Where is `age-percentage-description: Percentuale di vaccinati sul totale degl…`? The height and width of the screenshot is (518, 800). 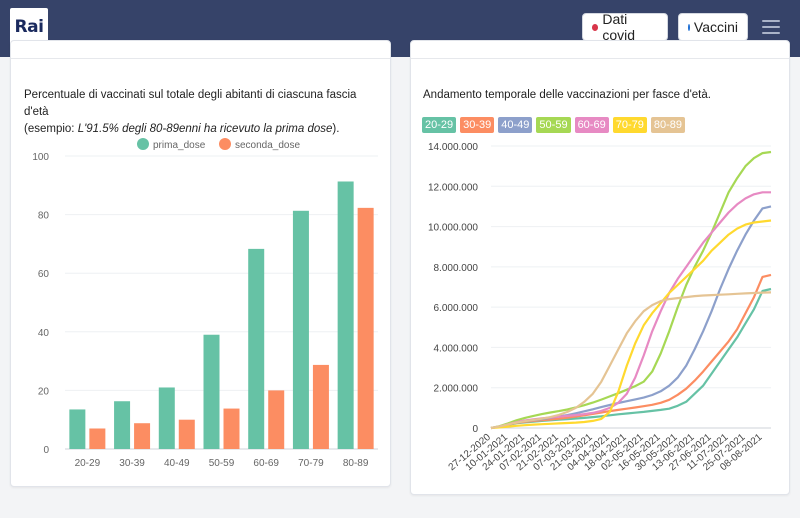
age-percentage-description: Percentuale di vaccinati sul totale degl… is located at coordinates (190, 112).